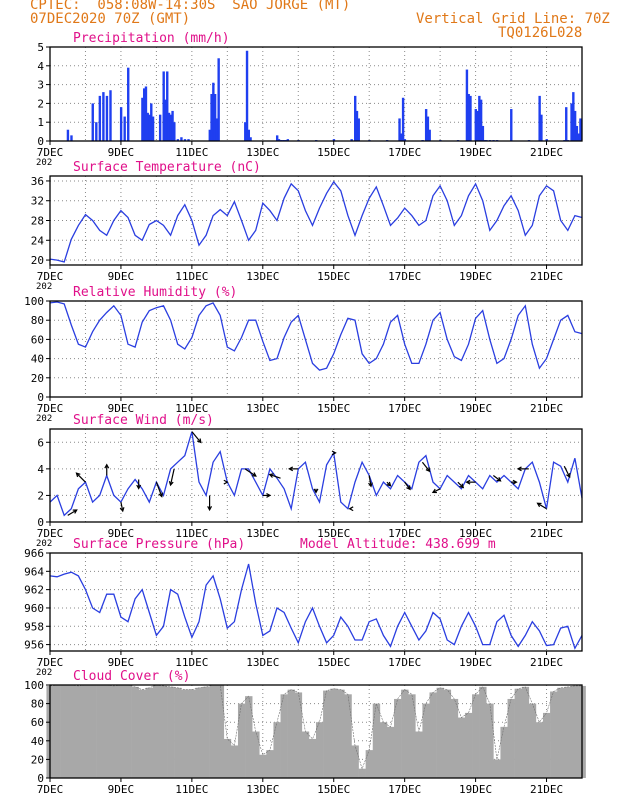 Image resolution: width=618 pixels, height=800 pixels. Describe the element at coordinates (34, 645) in the screenshot. I see `press-ytick-label: 956` at that location.